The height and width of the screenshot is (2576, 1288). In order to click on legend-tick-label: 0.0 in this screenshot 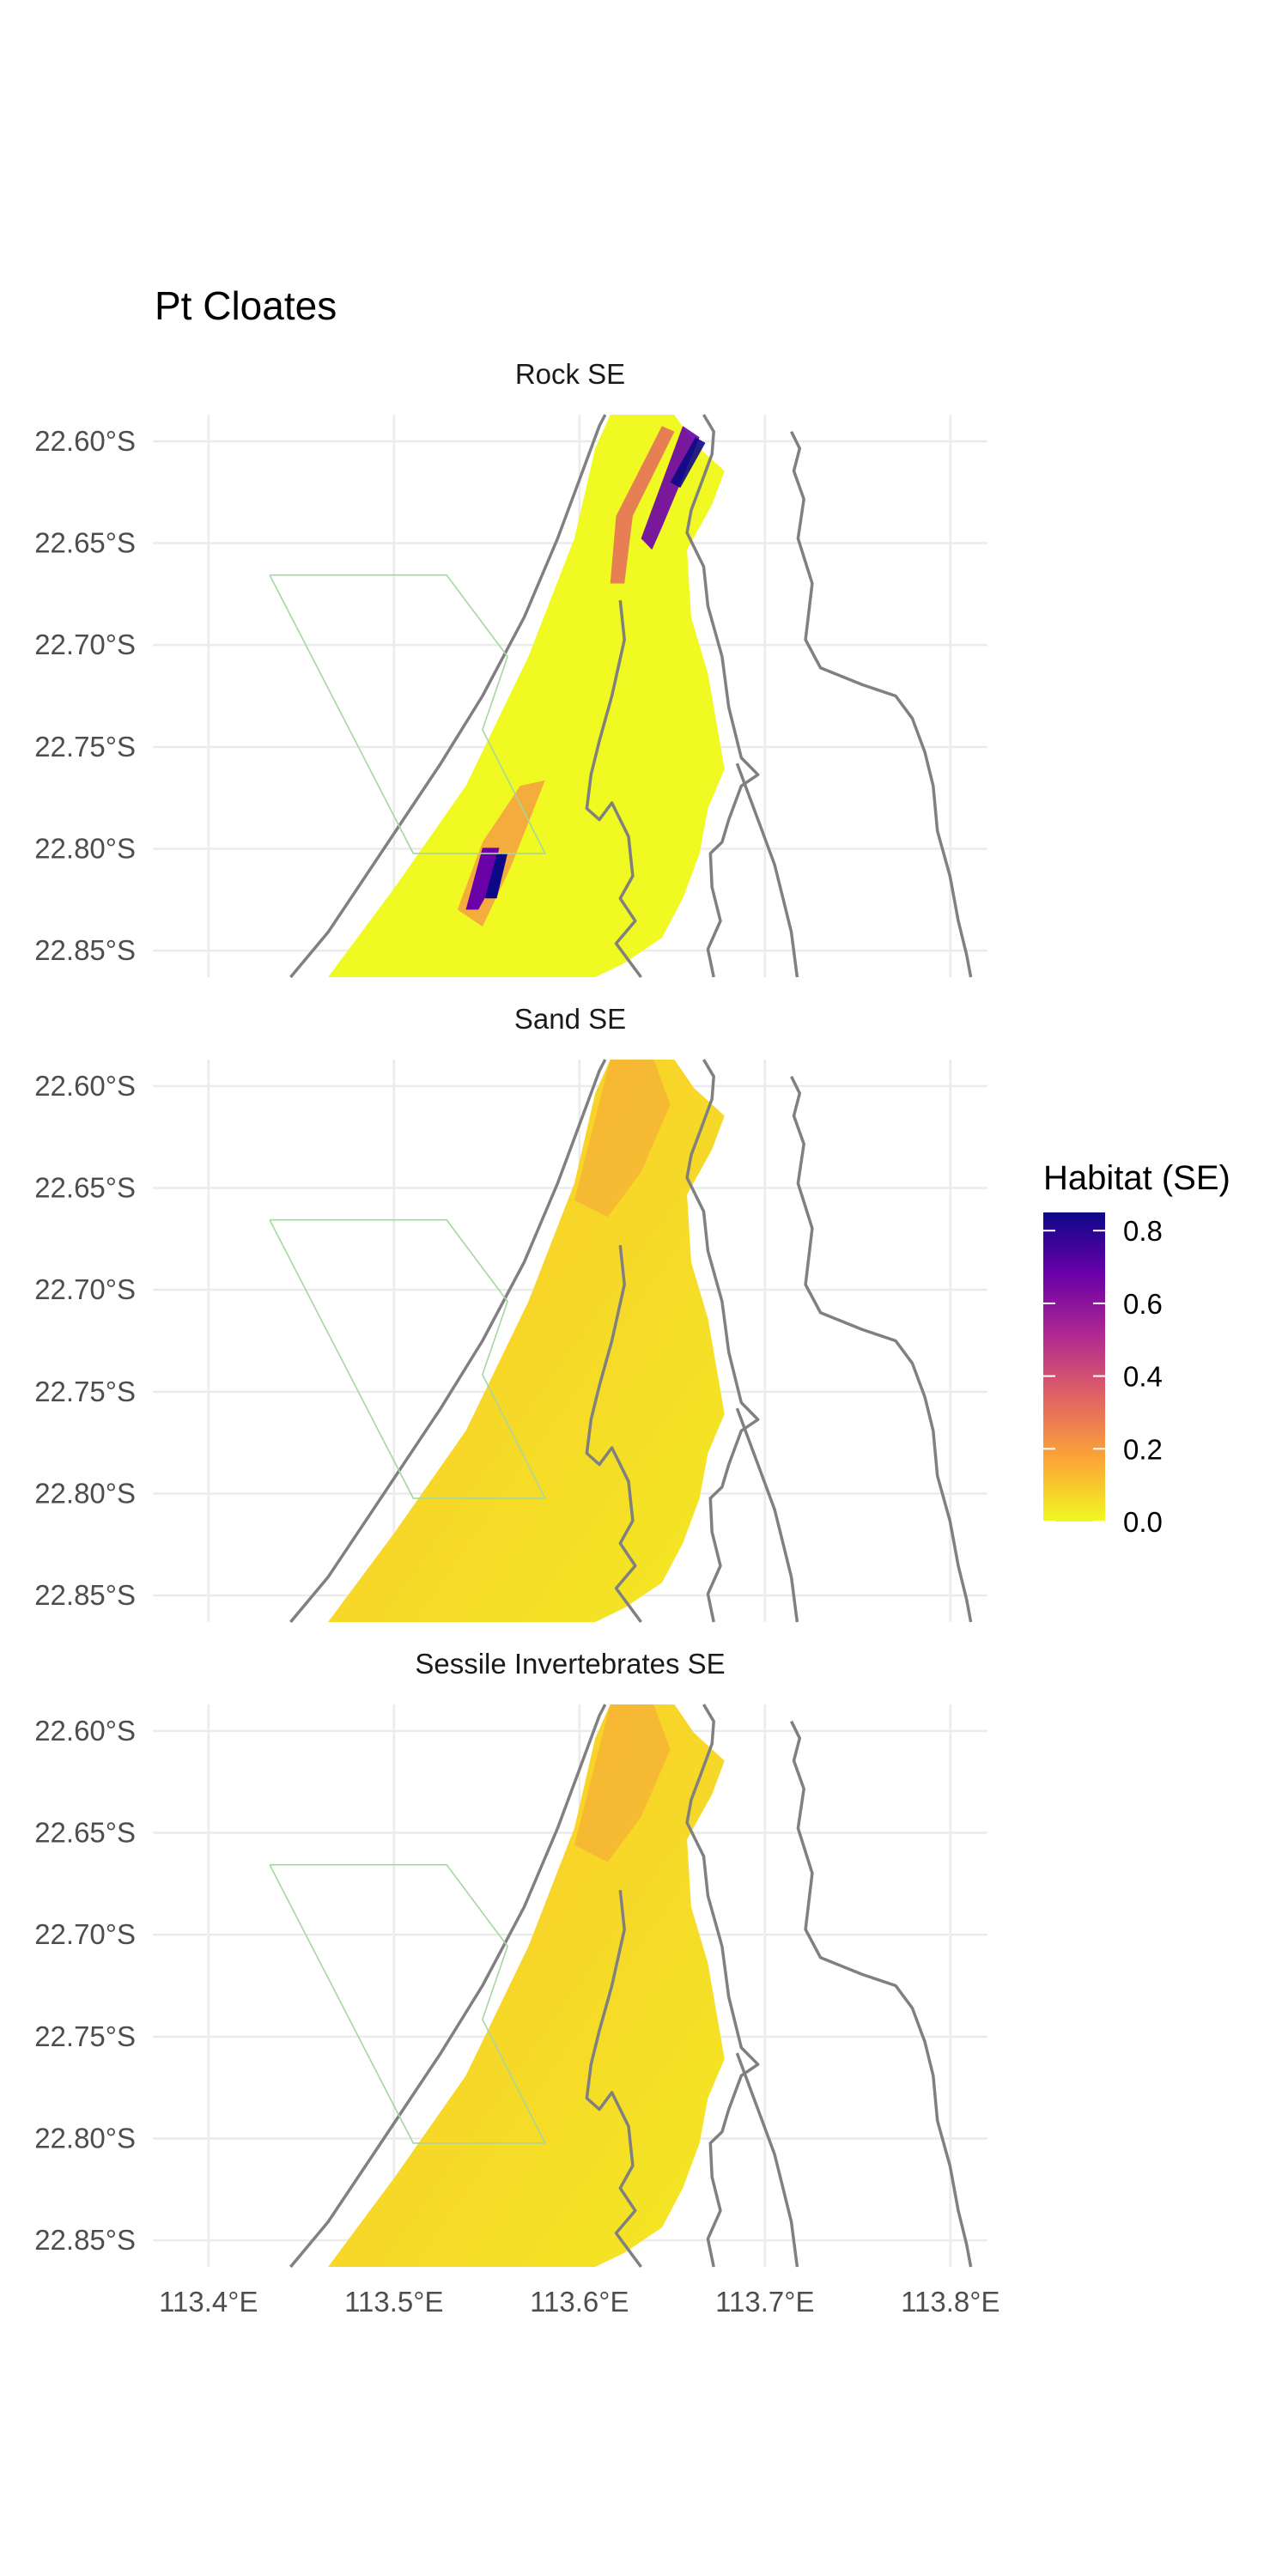, I will do `click(1143, 1522)`.